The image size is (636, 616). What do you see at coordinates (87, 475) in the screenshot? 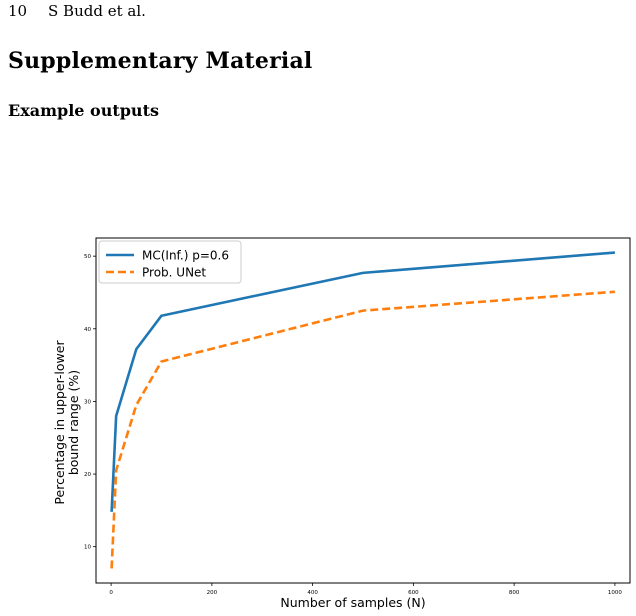
I see `y-tick-label: 20` at bounding box center [87, 475].